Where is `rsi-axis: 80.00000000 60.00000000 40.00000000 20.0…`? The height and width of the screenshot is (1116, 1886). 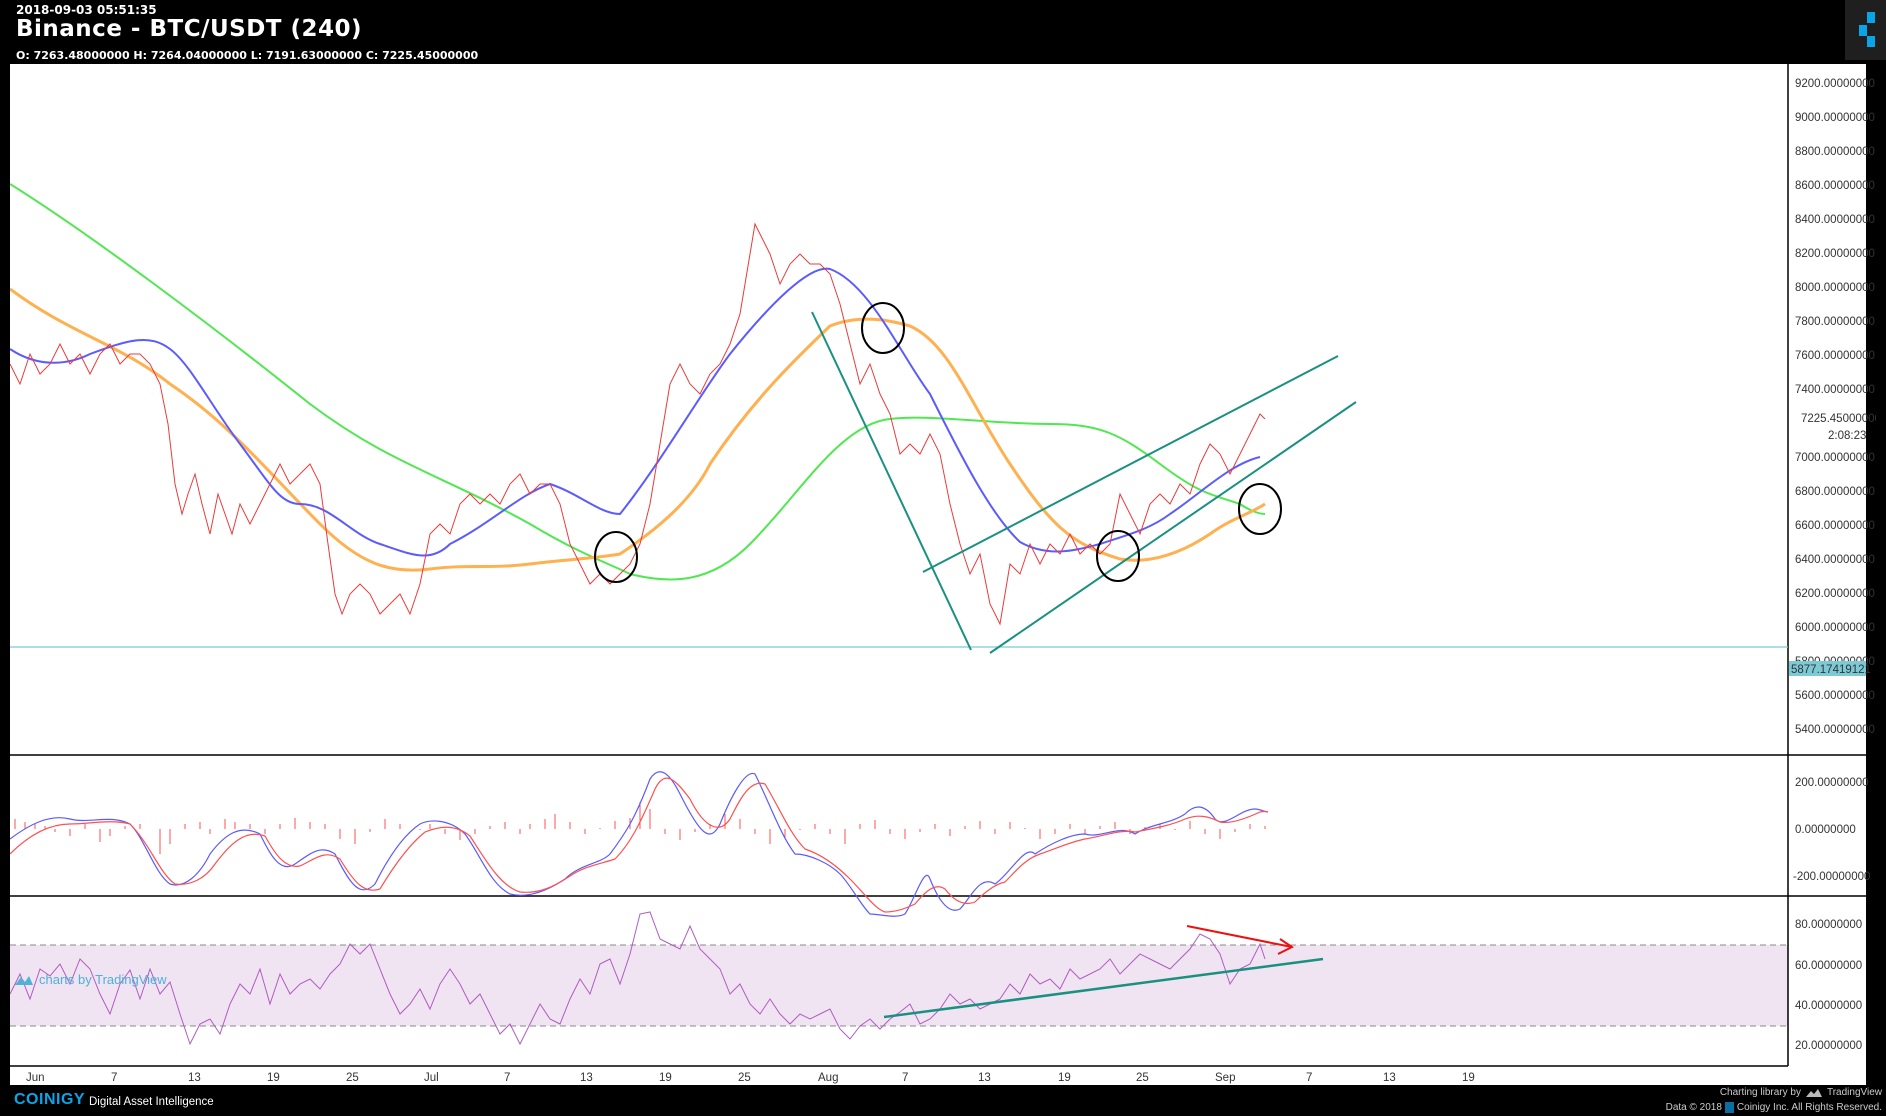 rsi-axis: 80.00000000 60.00000000 40.00000000 20.0… is located at coordinates (1828, 985).